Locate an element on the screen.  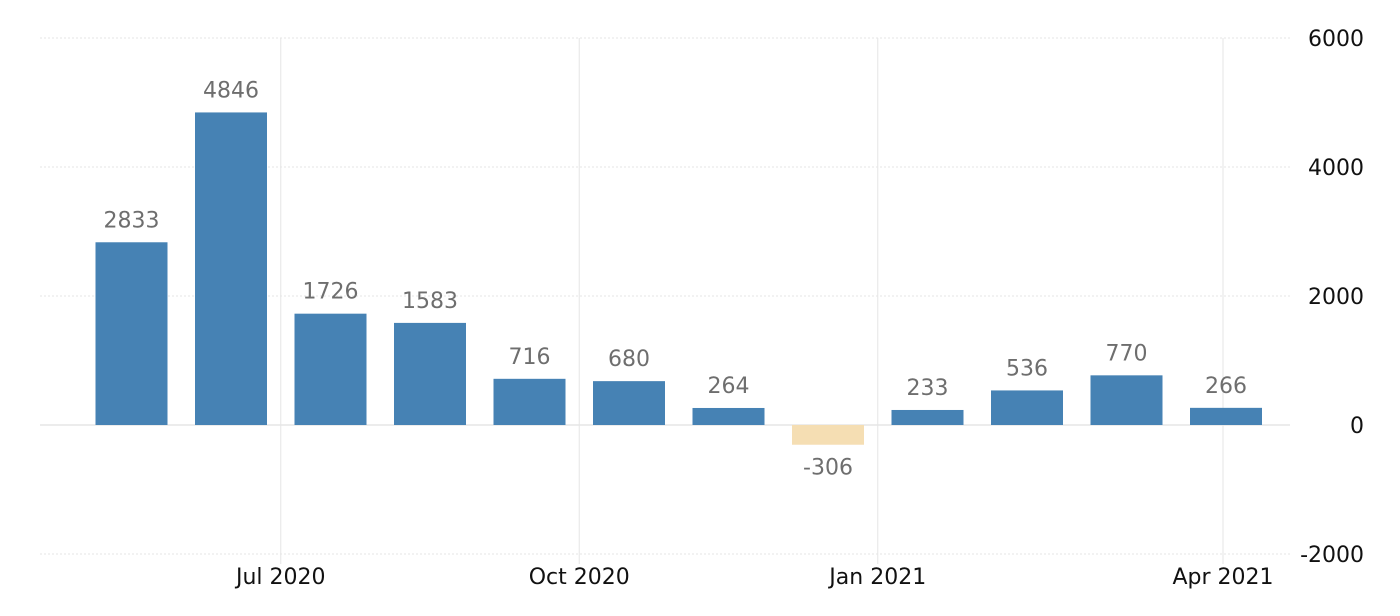
y-tick-label: 6000 is located at coordinates (1336, 39).